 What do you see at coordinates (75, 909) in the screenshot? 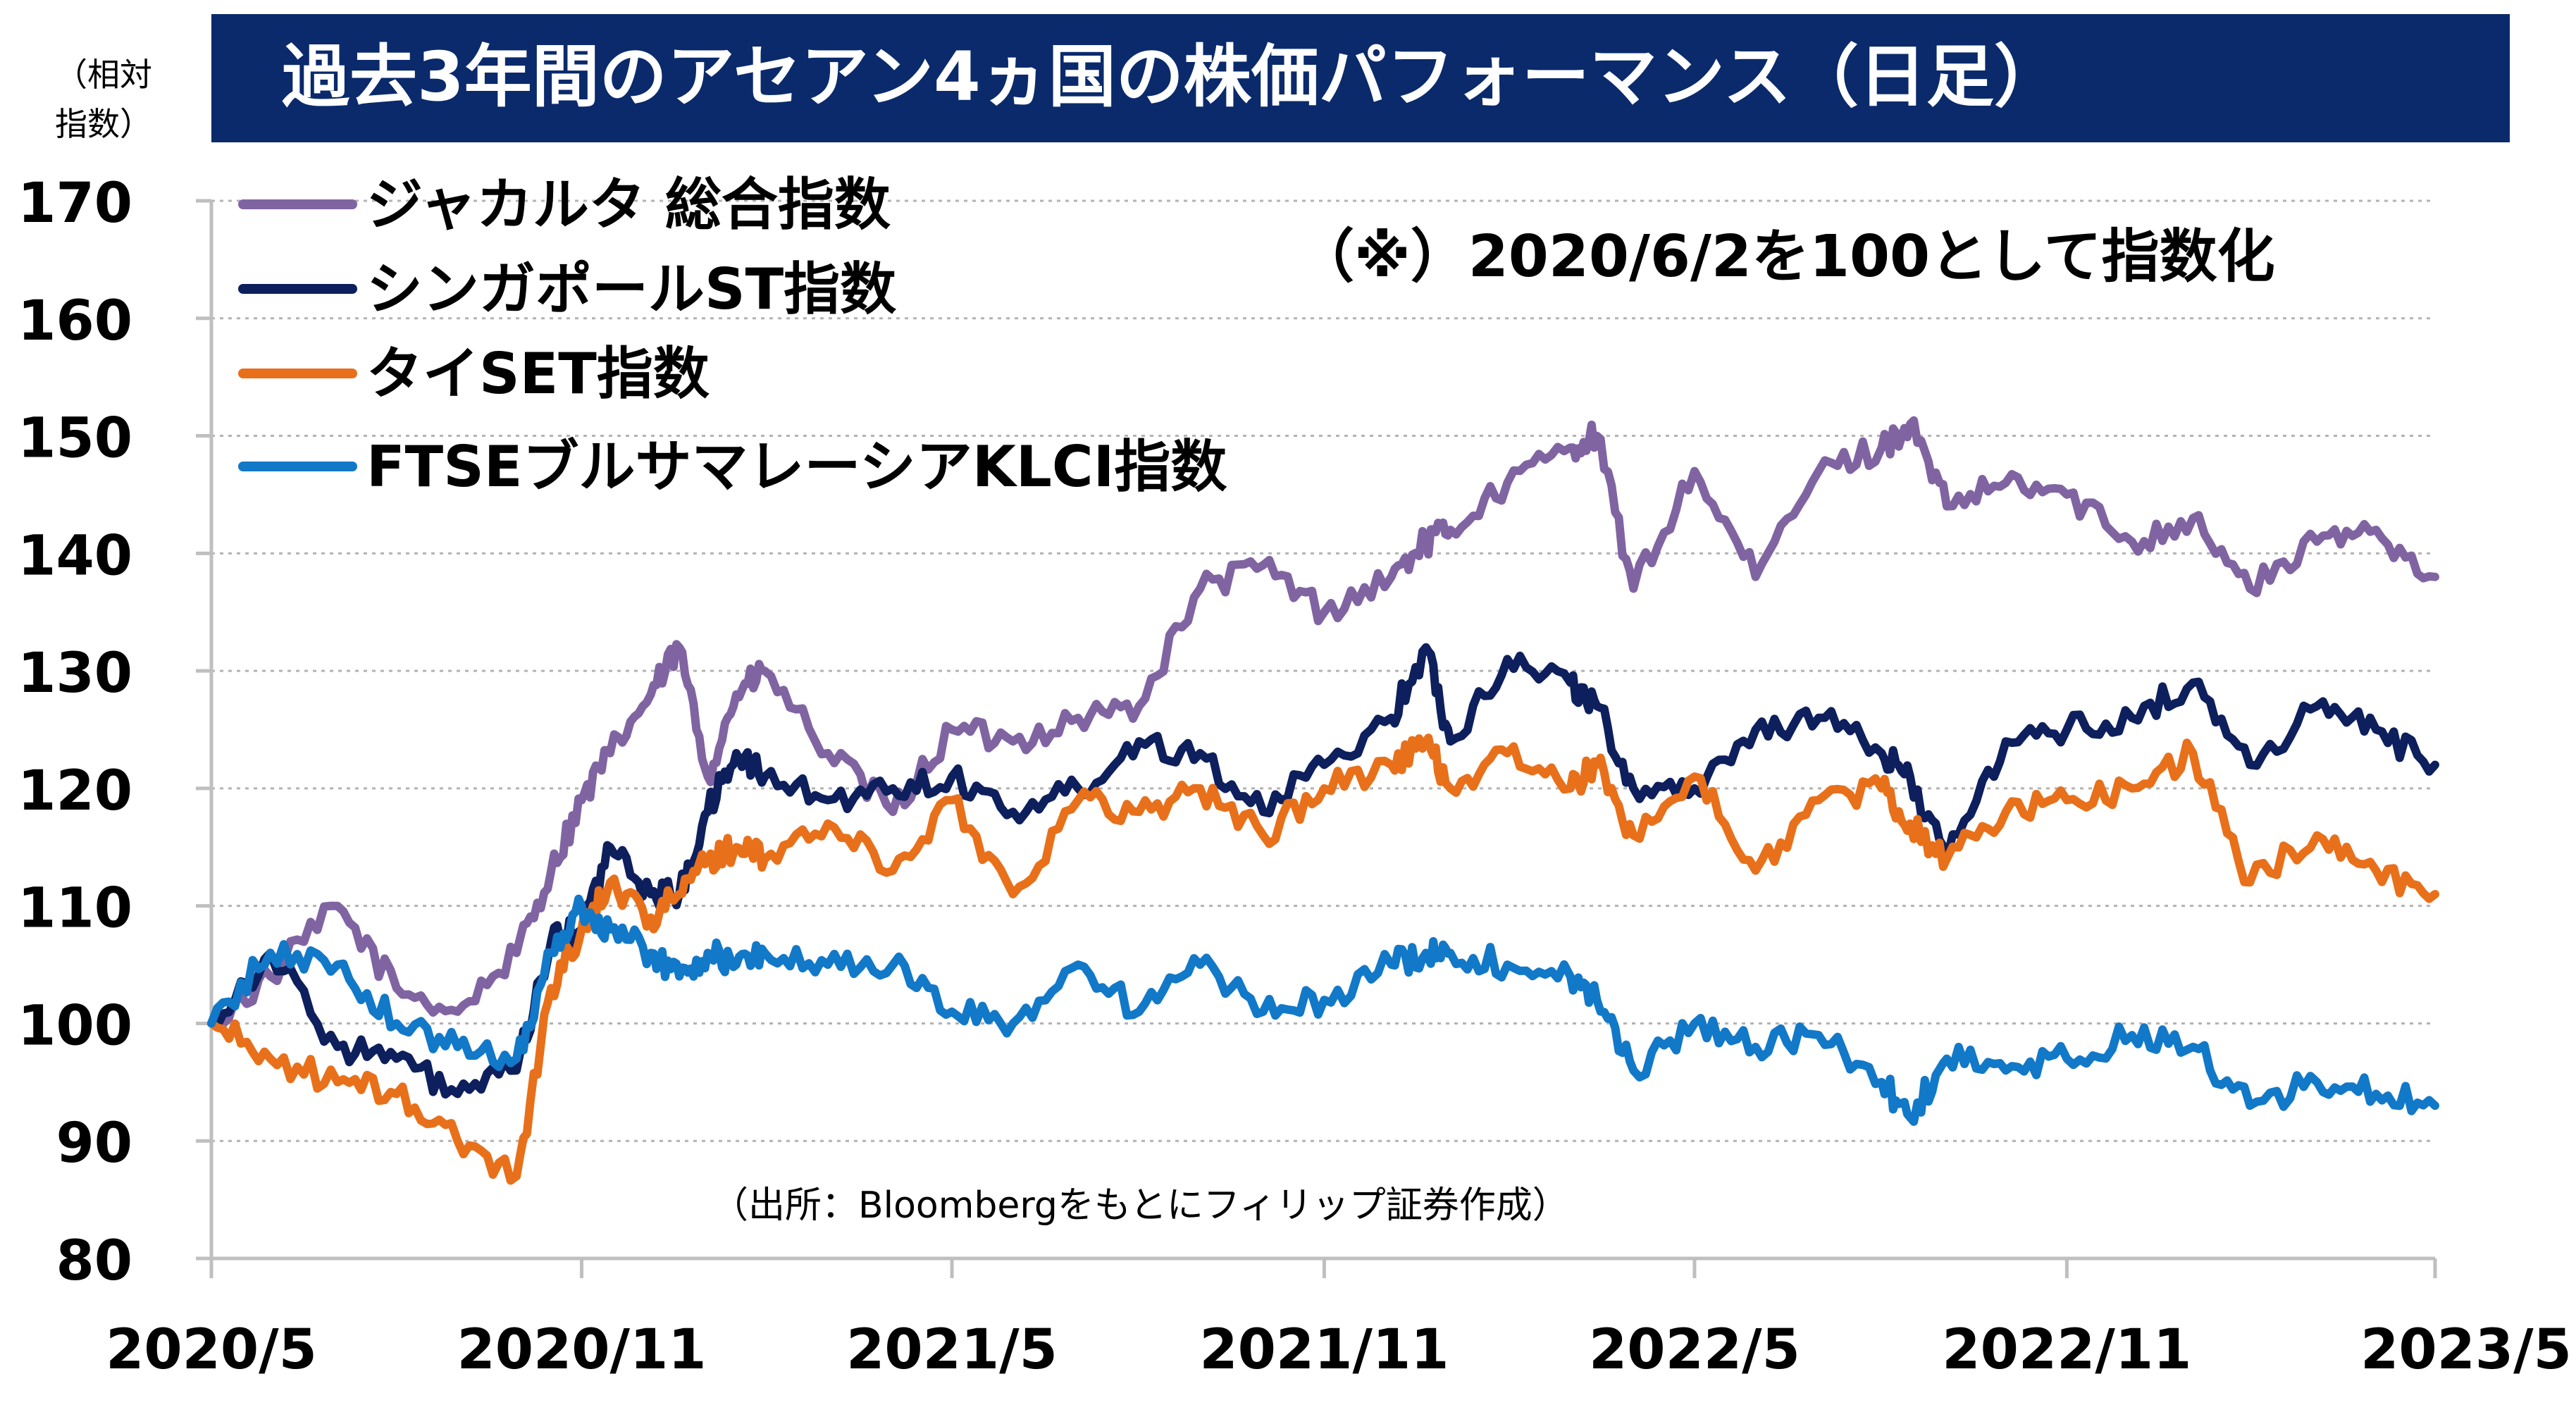
I see `y-tick-label: 110` at bounding box center [75, 909].